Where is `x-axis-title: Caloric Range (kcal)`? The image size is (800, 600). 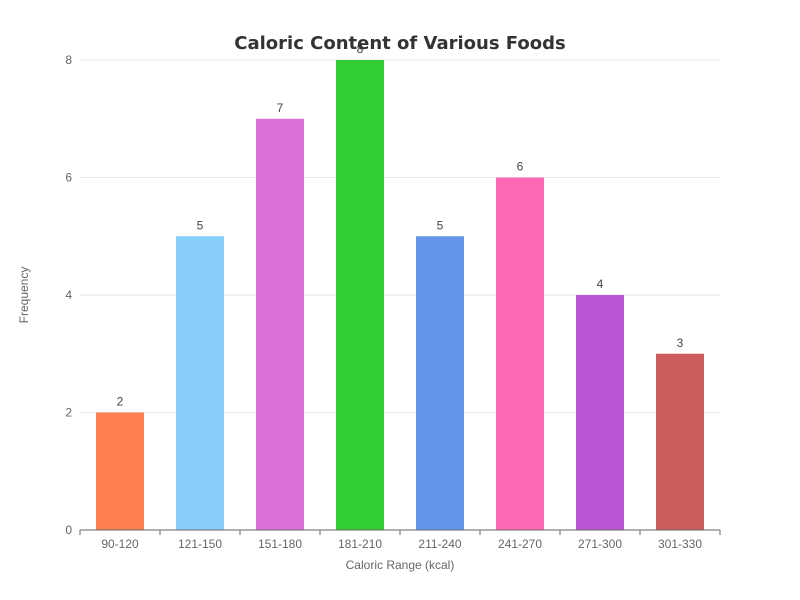 x-axis-title: Caloric Range (kcal) is located at coordinates (400, 565).